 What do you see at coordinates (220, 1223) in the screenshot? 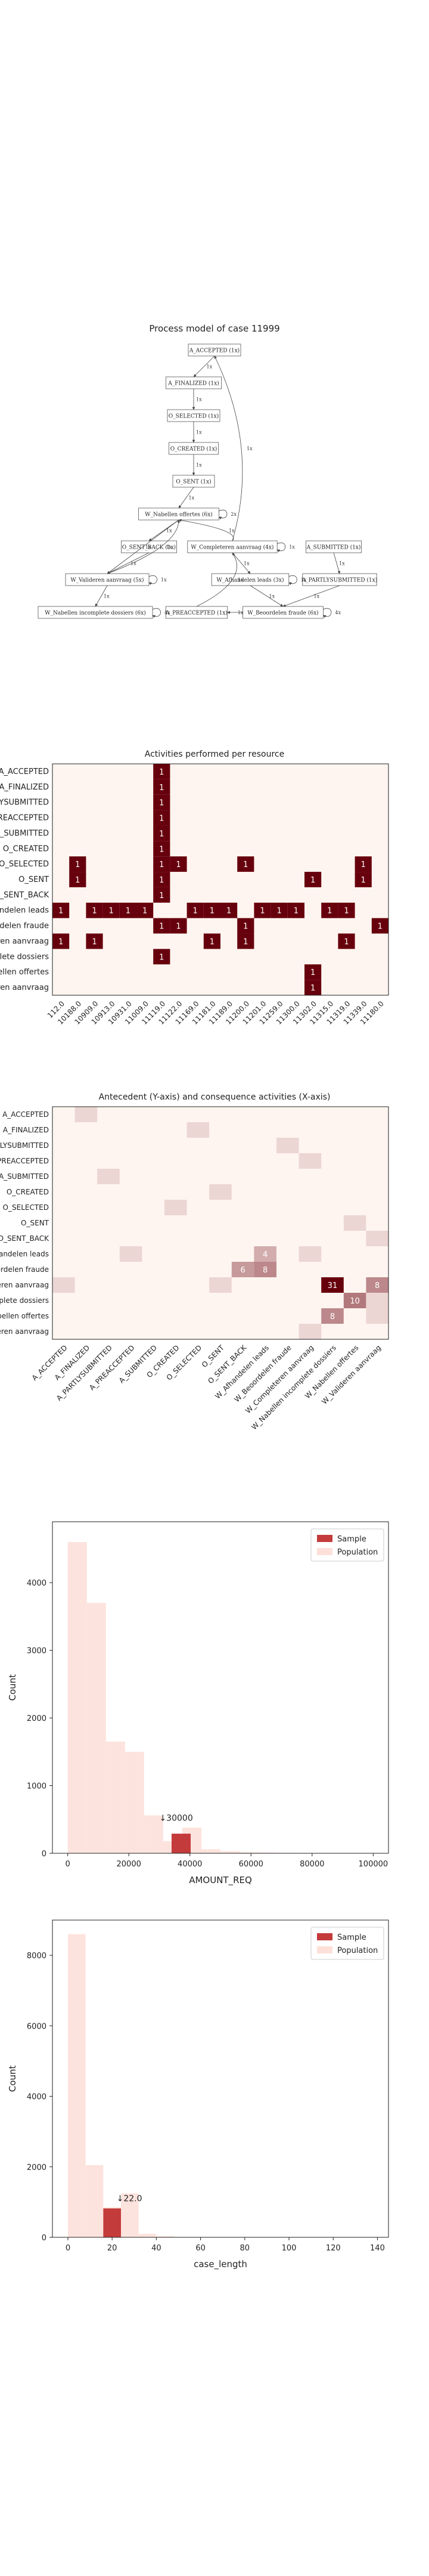
I see `heatmap-frame` at bounding box center [220, 1223].